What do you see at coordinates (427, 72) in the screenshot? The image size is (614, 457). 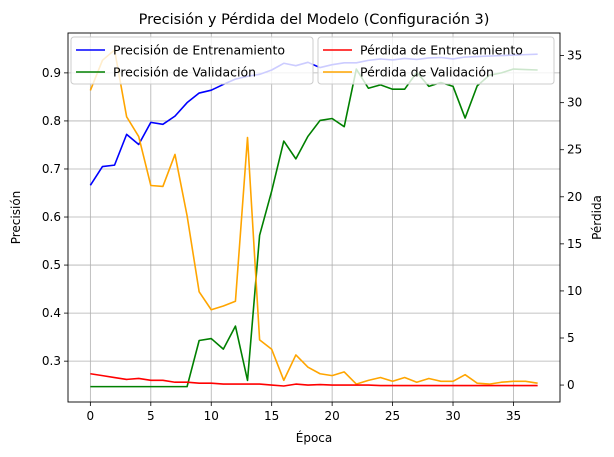 I see `legend-label-loss-val: Pérdida de Validación` at bounding box center [427, 72].